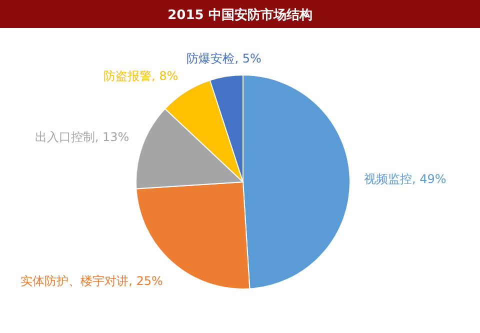 The width and height of the screenshot is (480, 333). Describe the element at coordinates (240, 15) in the screenshot. I see `chart-title: 2015 中国安防市场结构` at that location.